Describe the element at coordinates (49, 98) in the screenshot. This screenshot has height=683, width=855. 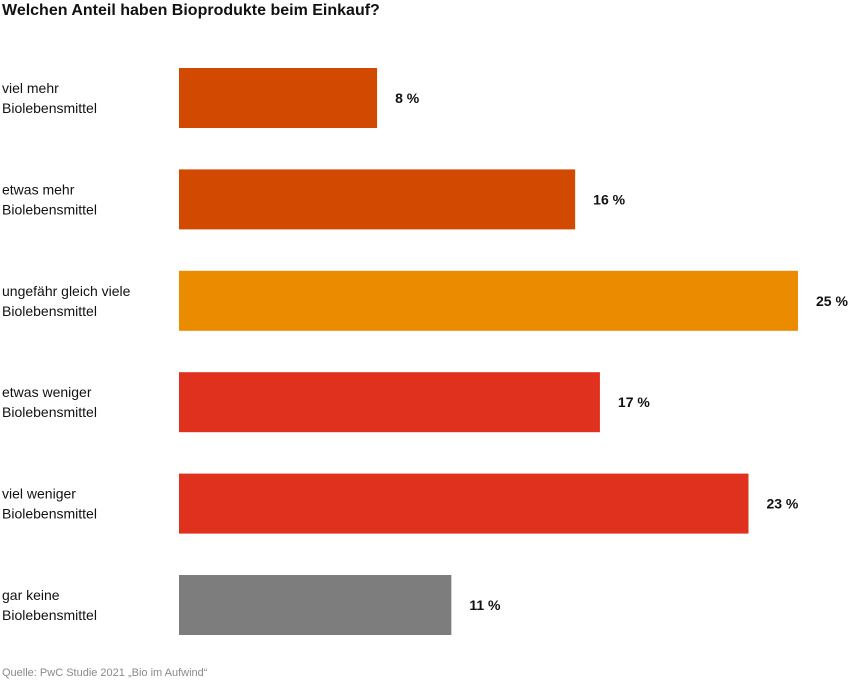
I see `category-label-1: viel mehr Biolebensmittel` at that location.